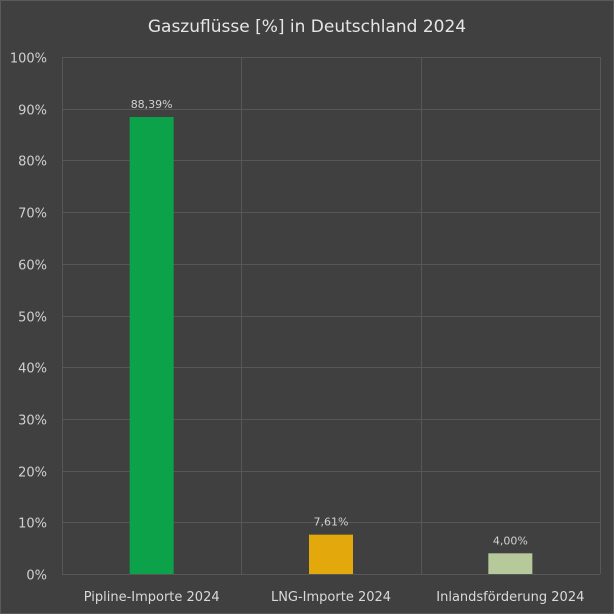 The width and height of the screenshot is (614, 614). I want to click on y-tick-label: 40%, so click(32, 369).